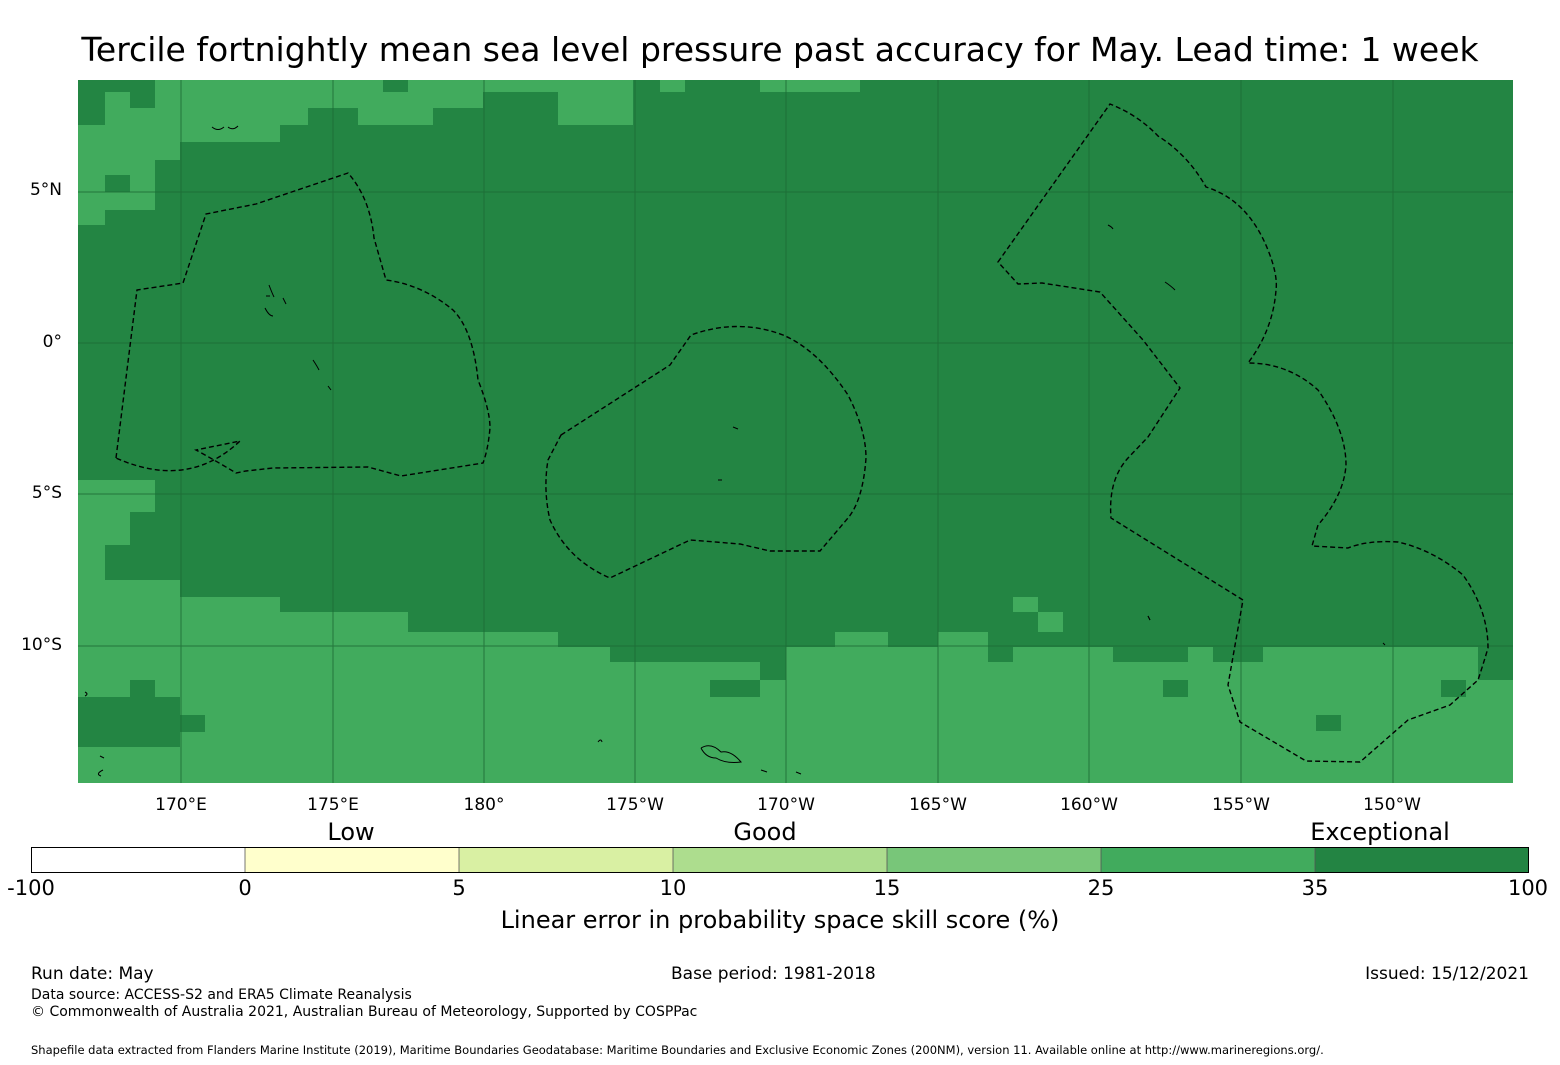  What do you see at coordinates (46, 493) in the screenshot?
I see `lat-label: 5°S` at bounding box center [46, 493].